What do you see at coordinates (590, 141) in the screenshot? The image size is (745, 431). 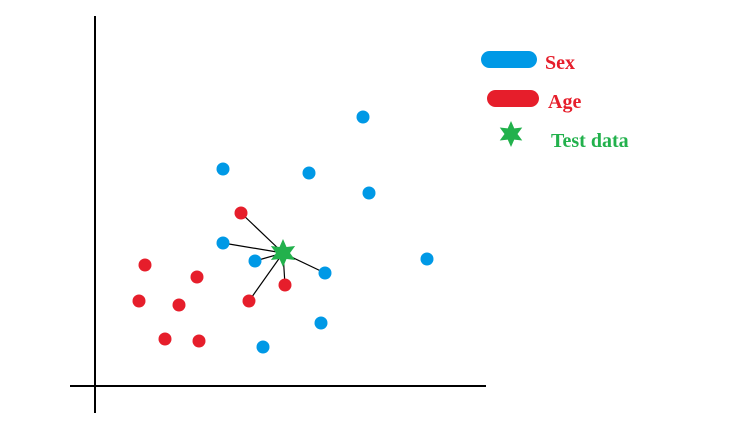 I see `legend-test-label: Test data` at bounding box center [590, 141].